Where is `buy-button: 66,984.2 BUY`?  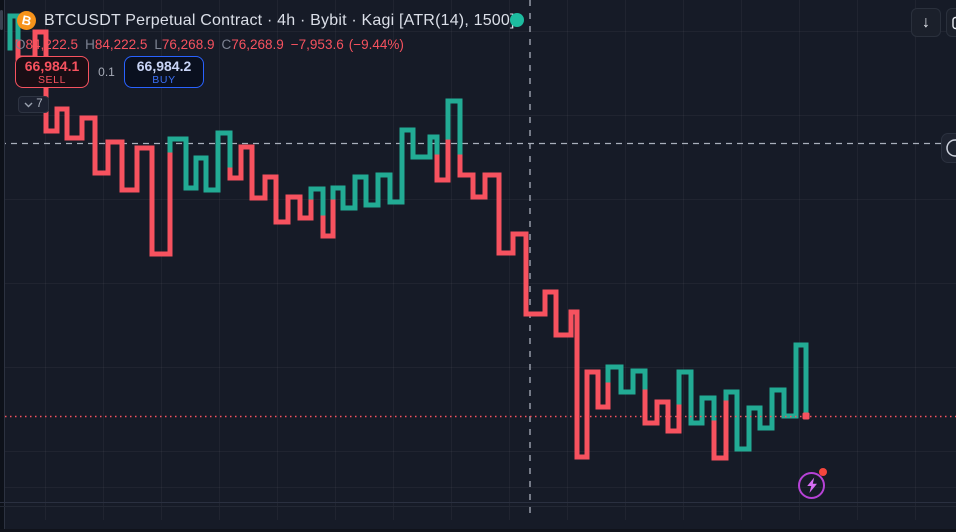
buy-button: 66,984.2 BUY is located at coordinates (164, 72).